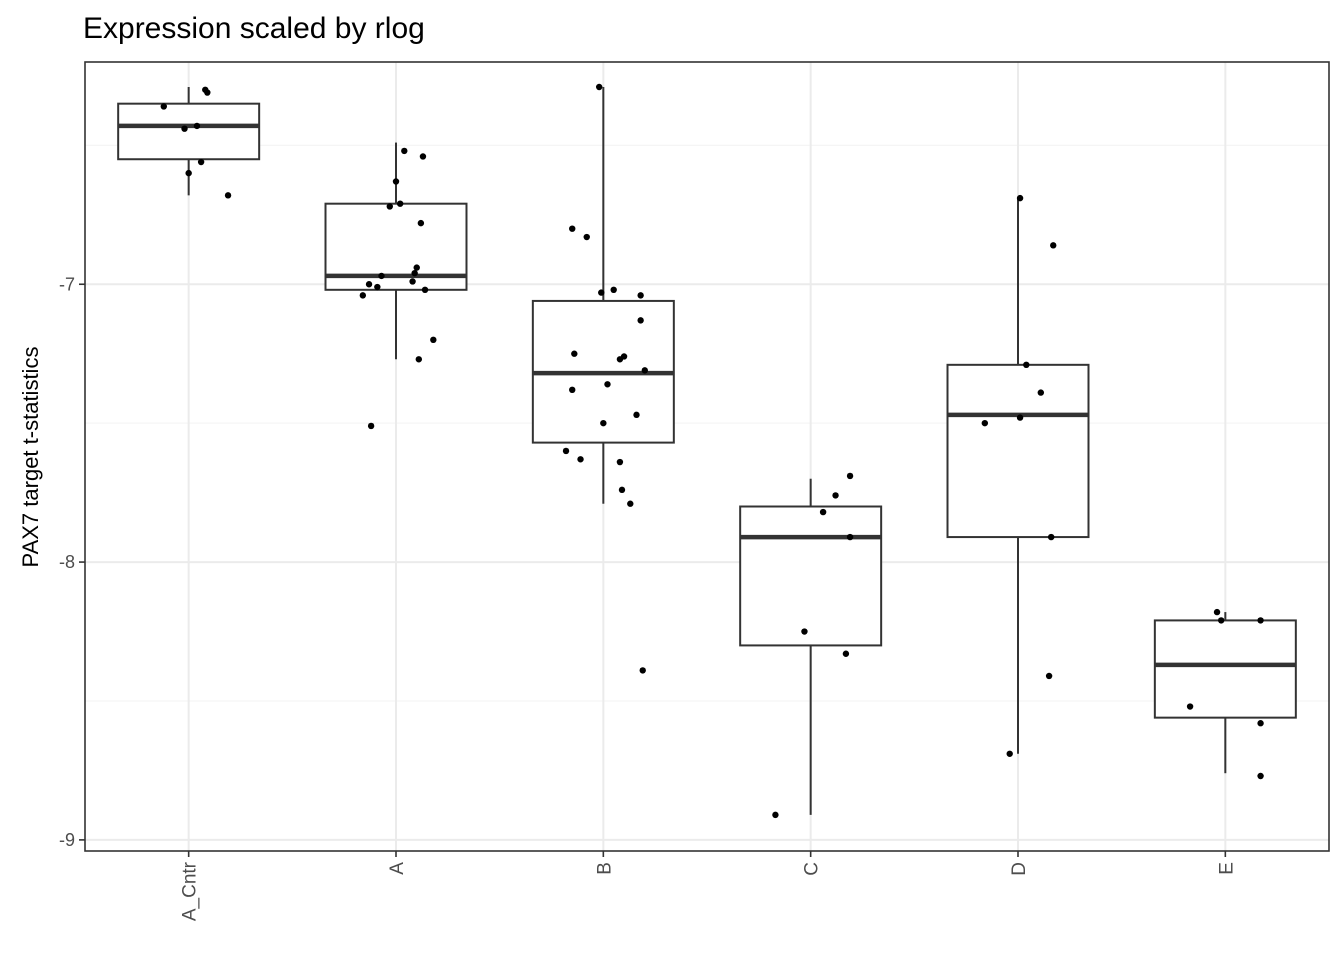 The image size is (1344, 960). Describe the element at coordinates (30, 457) in the screenshot. I see `y-axis-title: PAX7 target t-statistics` at that location.